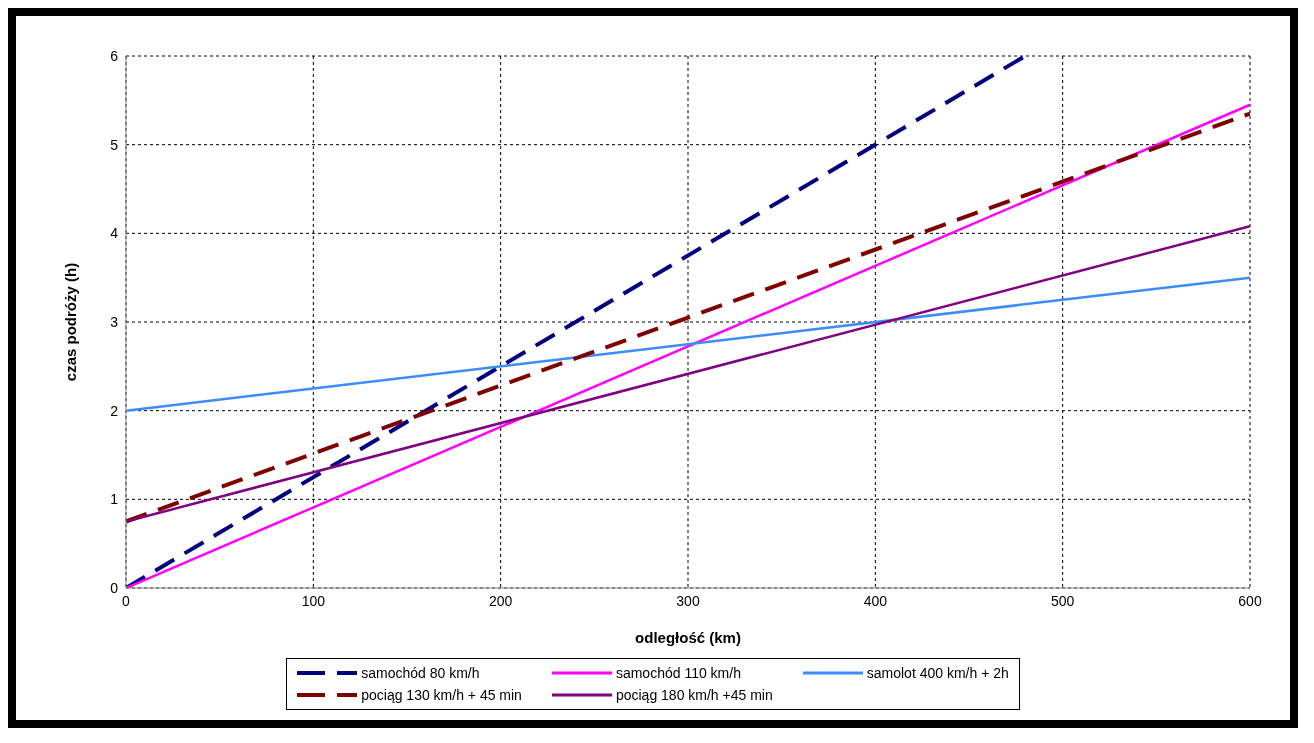  Describe the element at coordinates (500, 600) in the screenshot. I see `x-tick-label: 200` at that location.